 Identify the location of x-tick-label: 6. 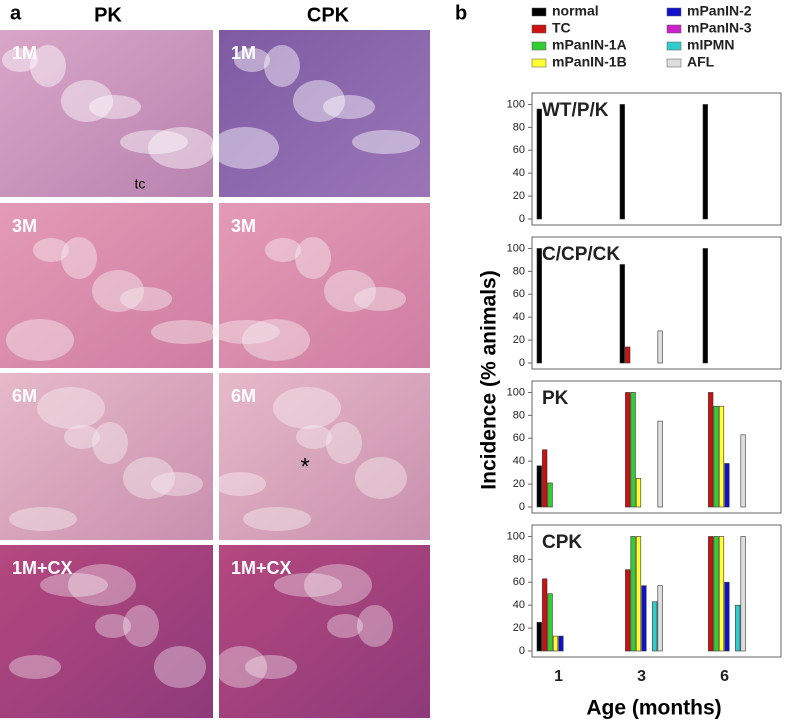
(724, 676).